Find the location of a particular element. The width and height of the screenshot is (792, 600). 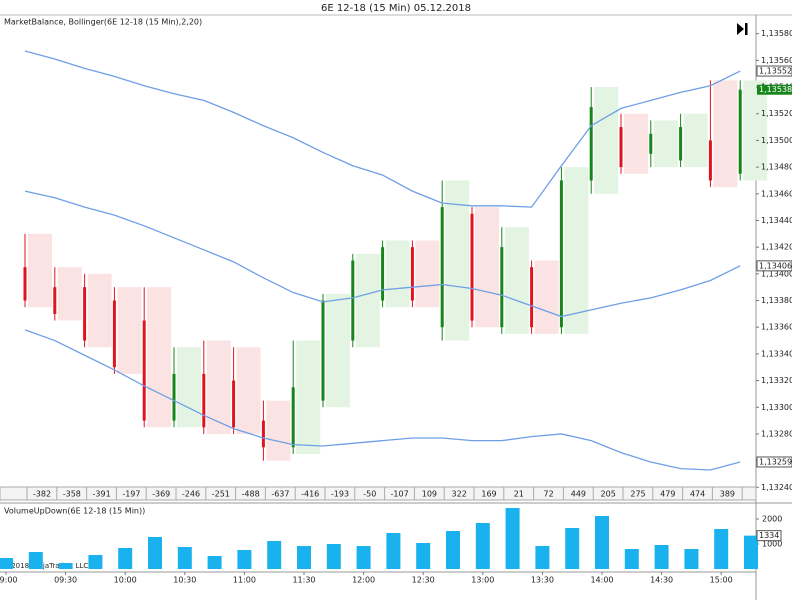

x-tick-label: 11:00 is located at coordinates (244, 580).